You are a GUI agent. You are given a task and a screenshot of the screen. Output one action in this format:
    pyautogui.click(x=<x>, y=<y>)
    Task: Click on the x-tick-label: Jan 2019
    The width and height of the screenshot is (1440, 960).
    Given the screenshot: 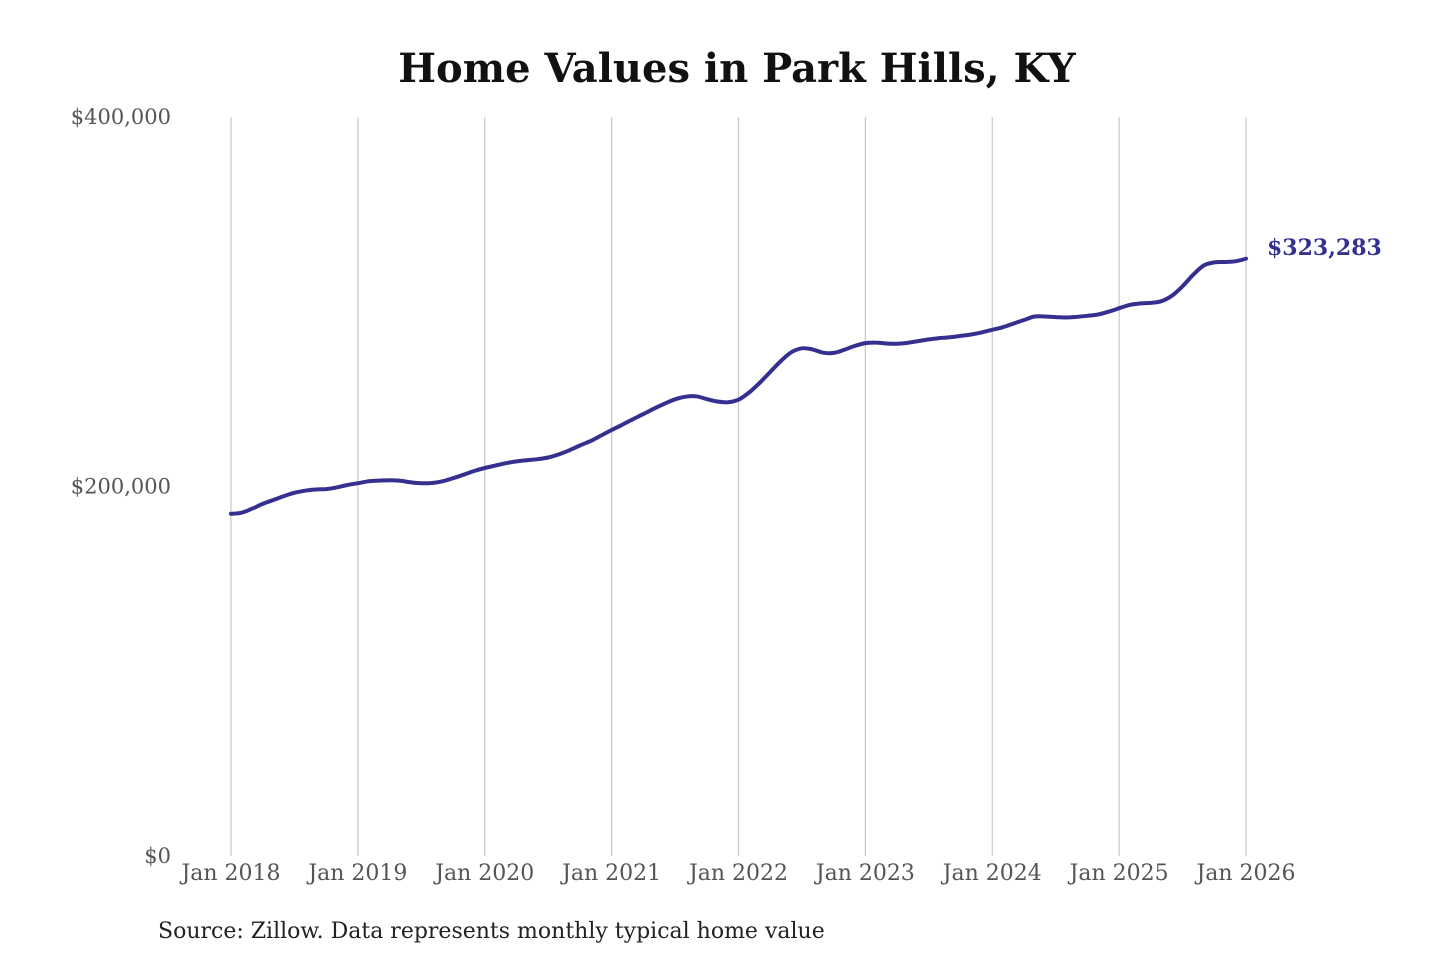 What is the action you would take?
    pyautogui.click(x=356, y=873)
    